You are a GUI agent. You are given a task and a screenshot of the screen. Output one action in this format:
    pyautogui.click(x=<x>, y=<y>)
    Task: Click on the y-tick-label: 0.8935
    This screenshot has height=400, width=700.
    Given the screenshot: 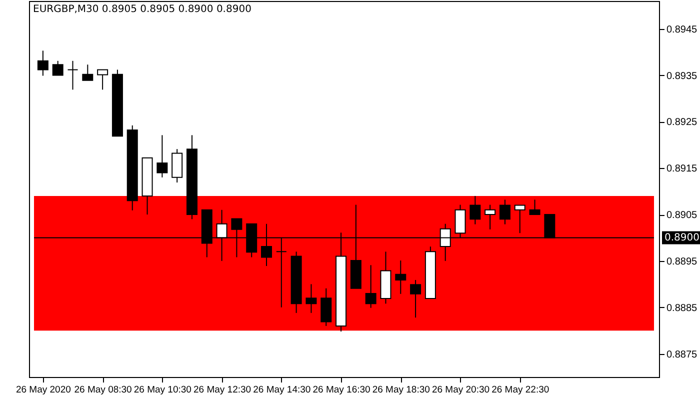 What is the action you would take?
    pyautogui.click(x=682, y=76)
    